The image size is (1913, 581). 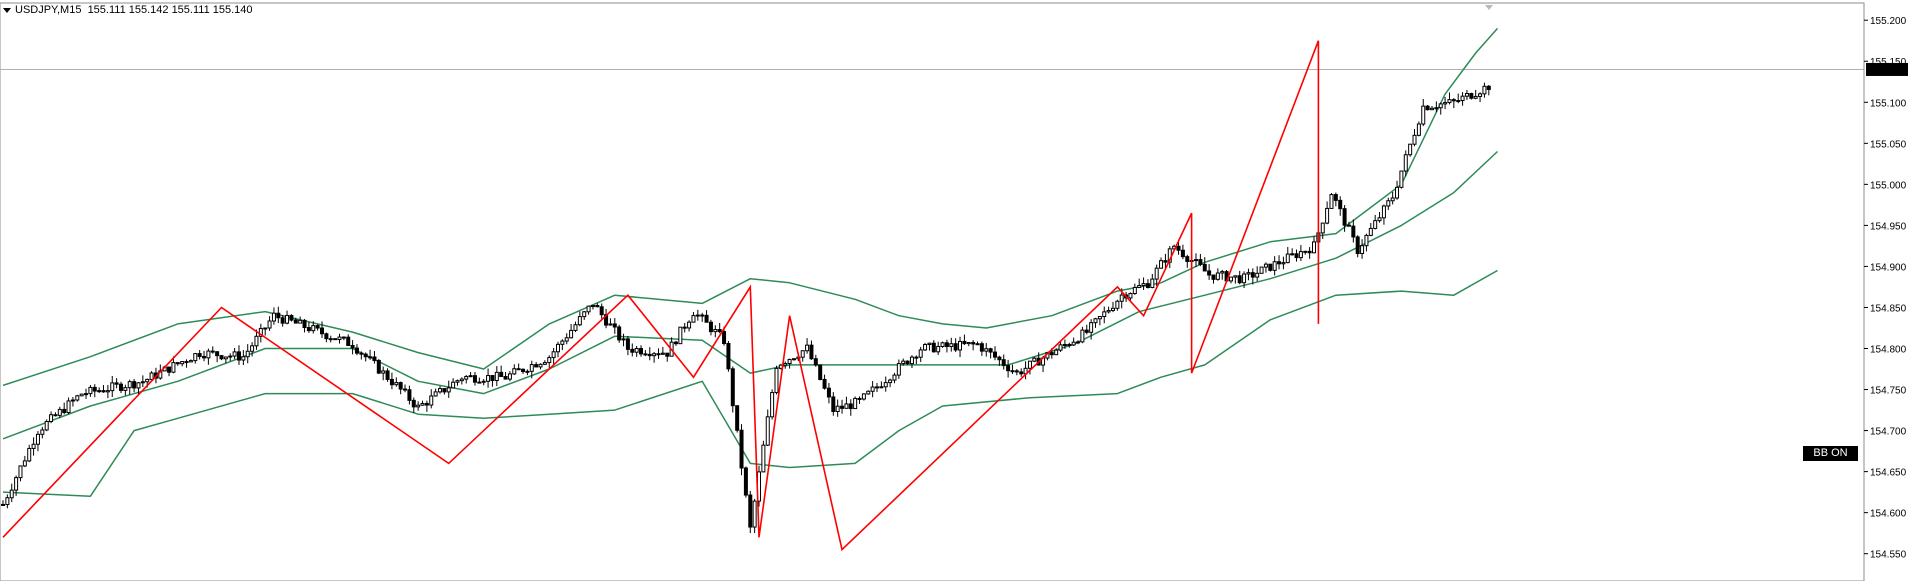 I want to click on scroll-marker-icon, so click(x=1489, y=7).